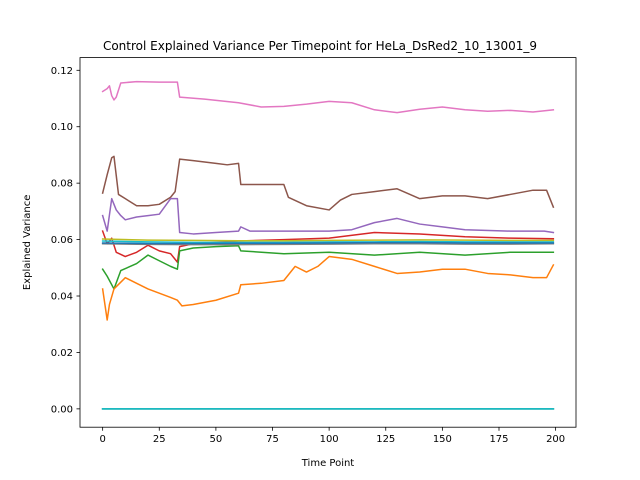 This screenshot has height=480, width=640. What do you see at coordinates (62, 184) in the screenshot?
I see `y-tick-label: 0.08` at bounding box center [62, 184].